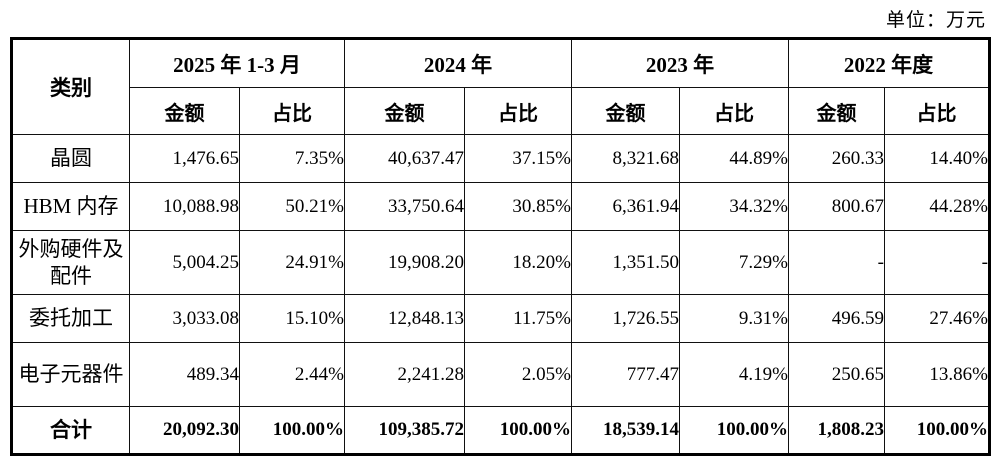  Describe the element at coordinates (184, 318) in the screenshot. I see `amount-cell: 3,033.08` at that location.